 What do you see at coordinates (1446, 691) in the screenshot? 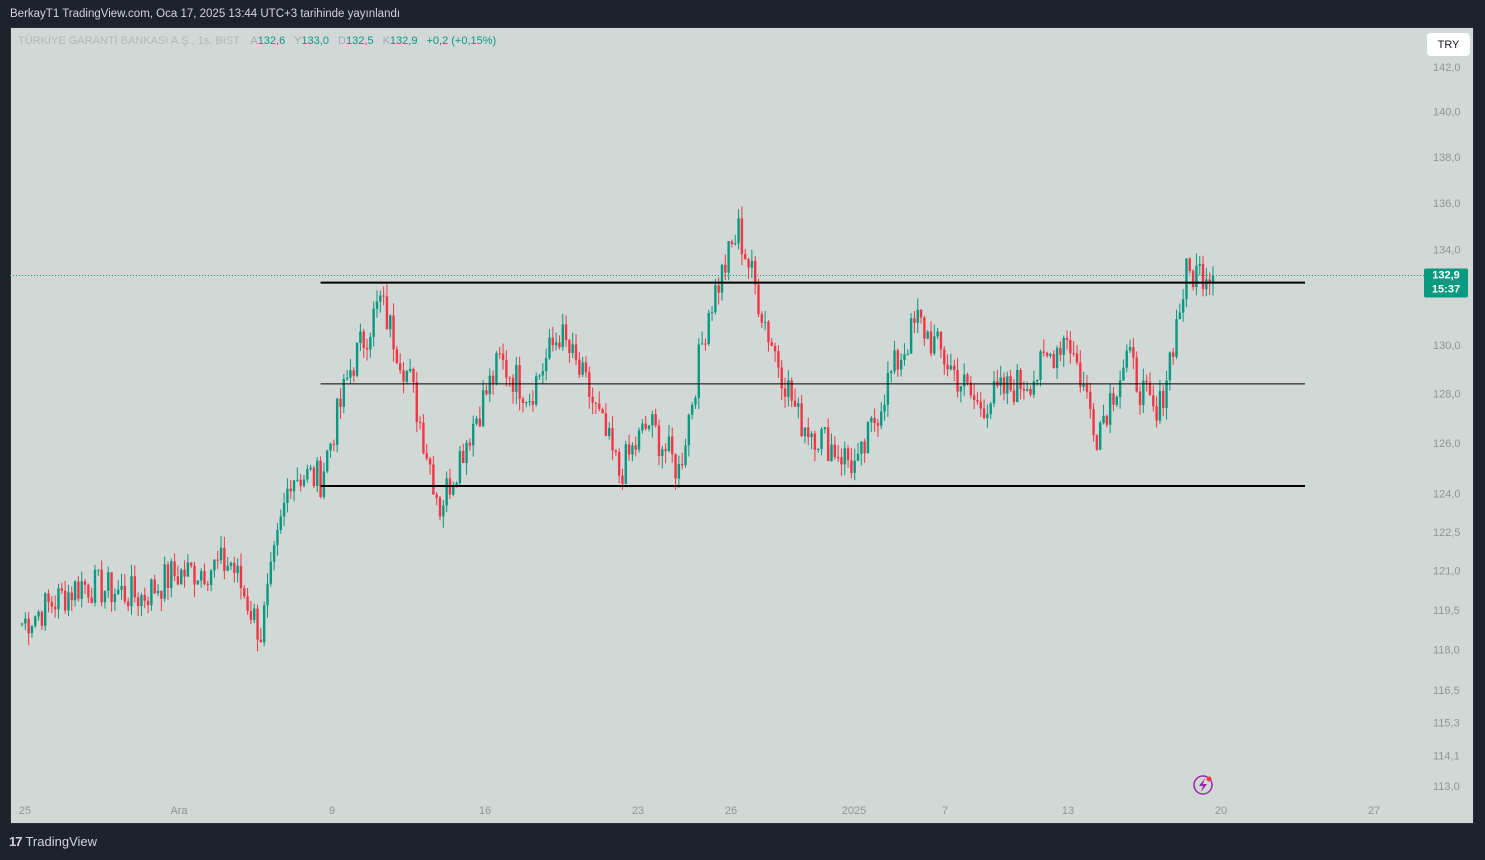
I see `y-tick-label: 116,5` at bounding box center [1446, 691].